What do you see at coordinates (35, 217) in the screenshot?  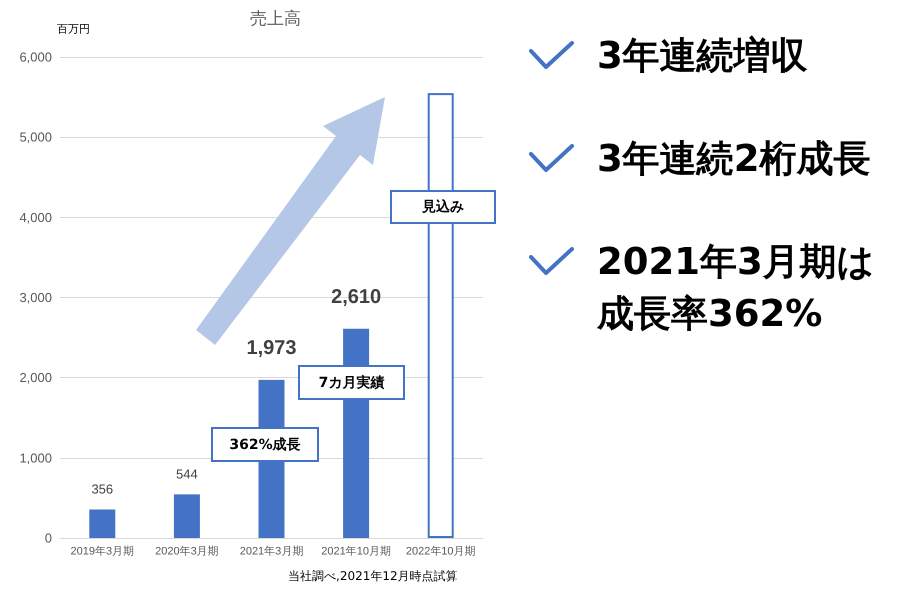 I see `y-tick-label: 4,000` at bounding box center [35, 217].